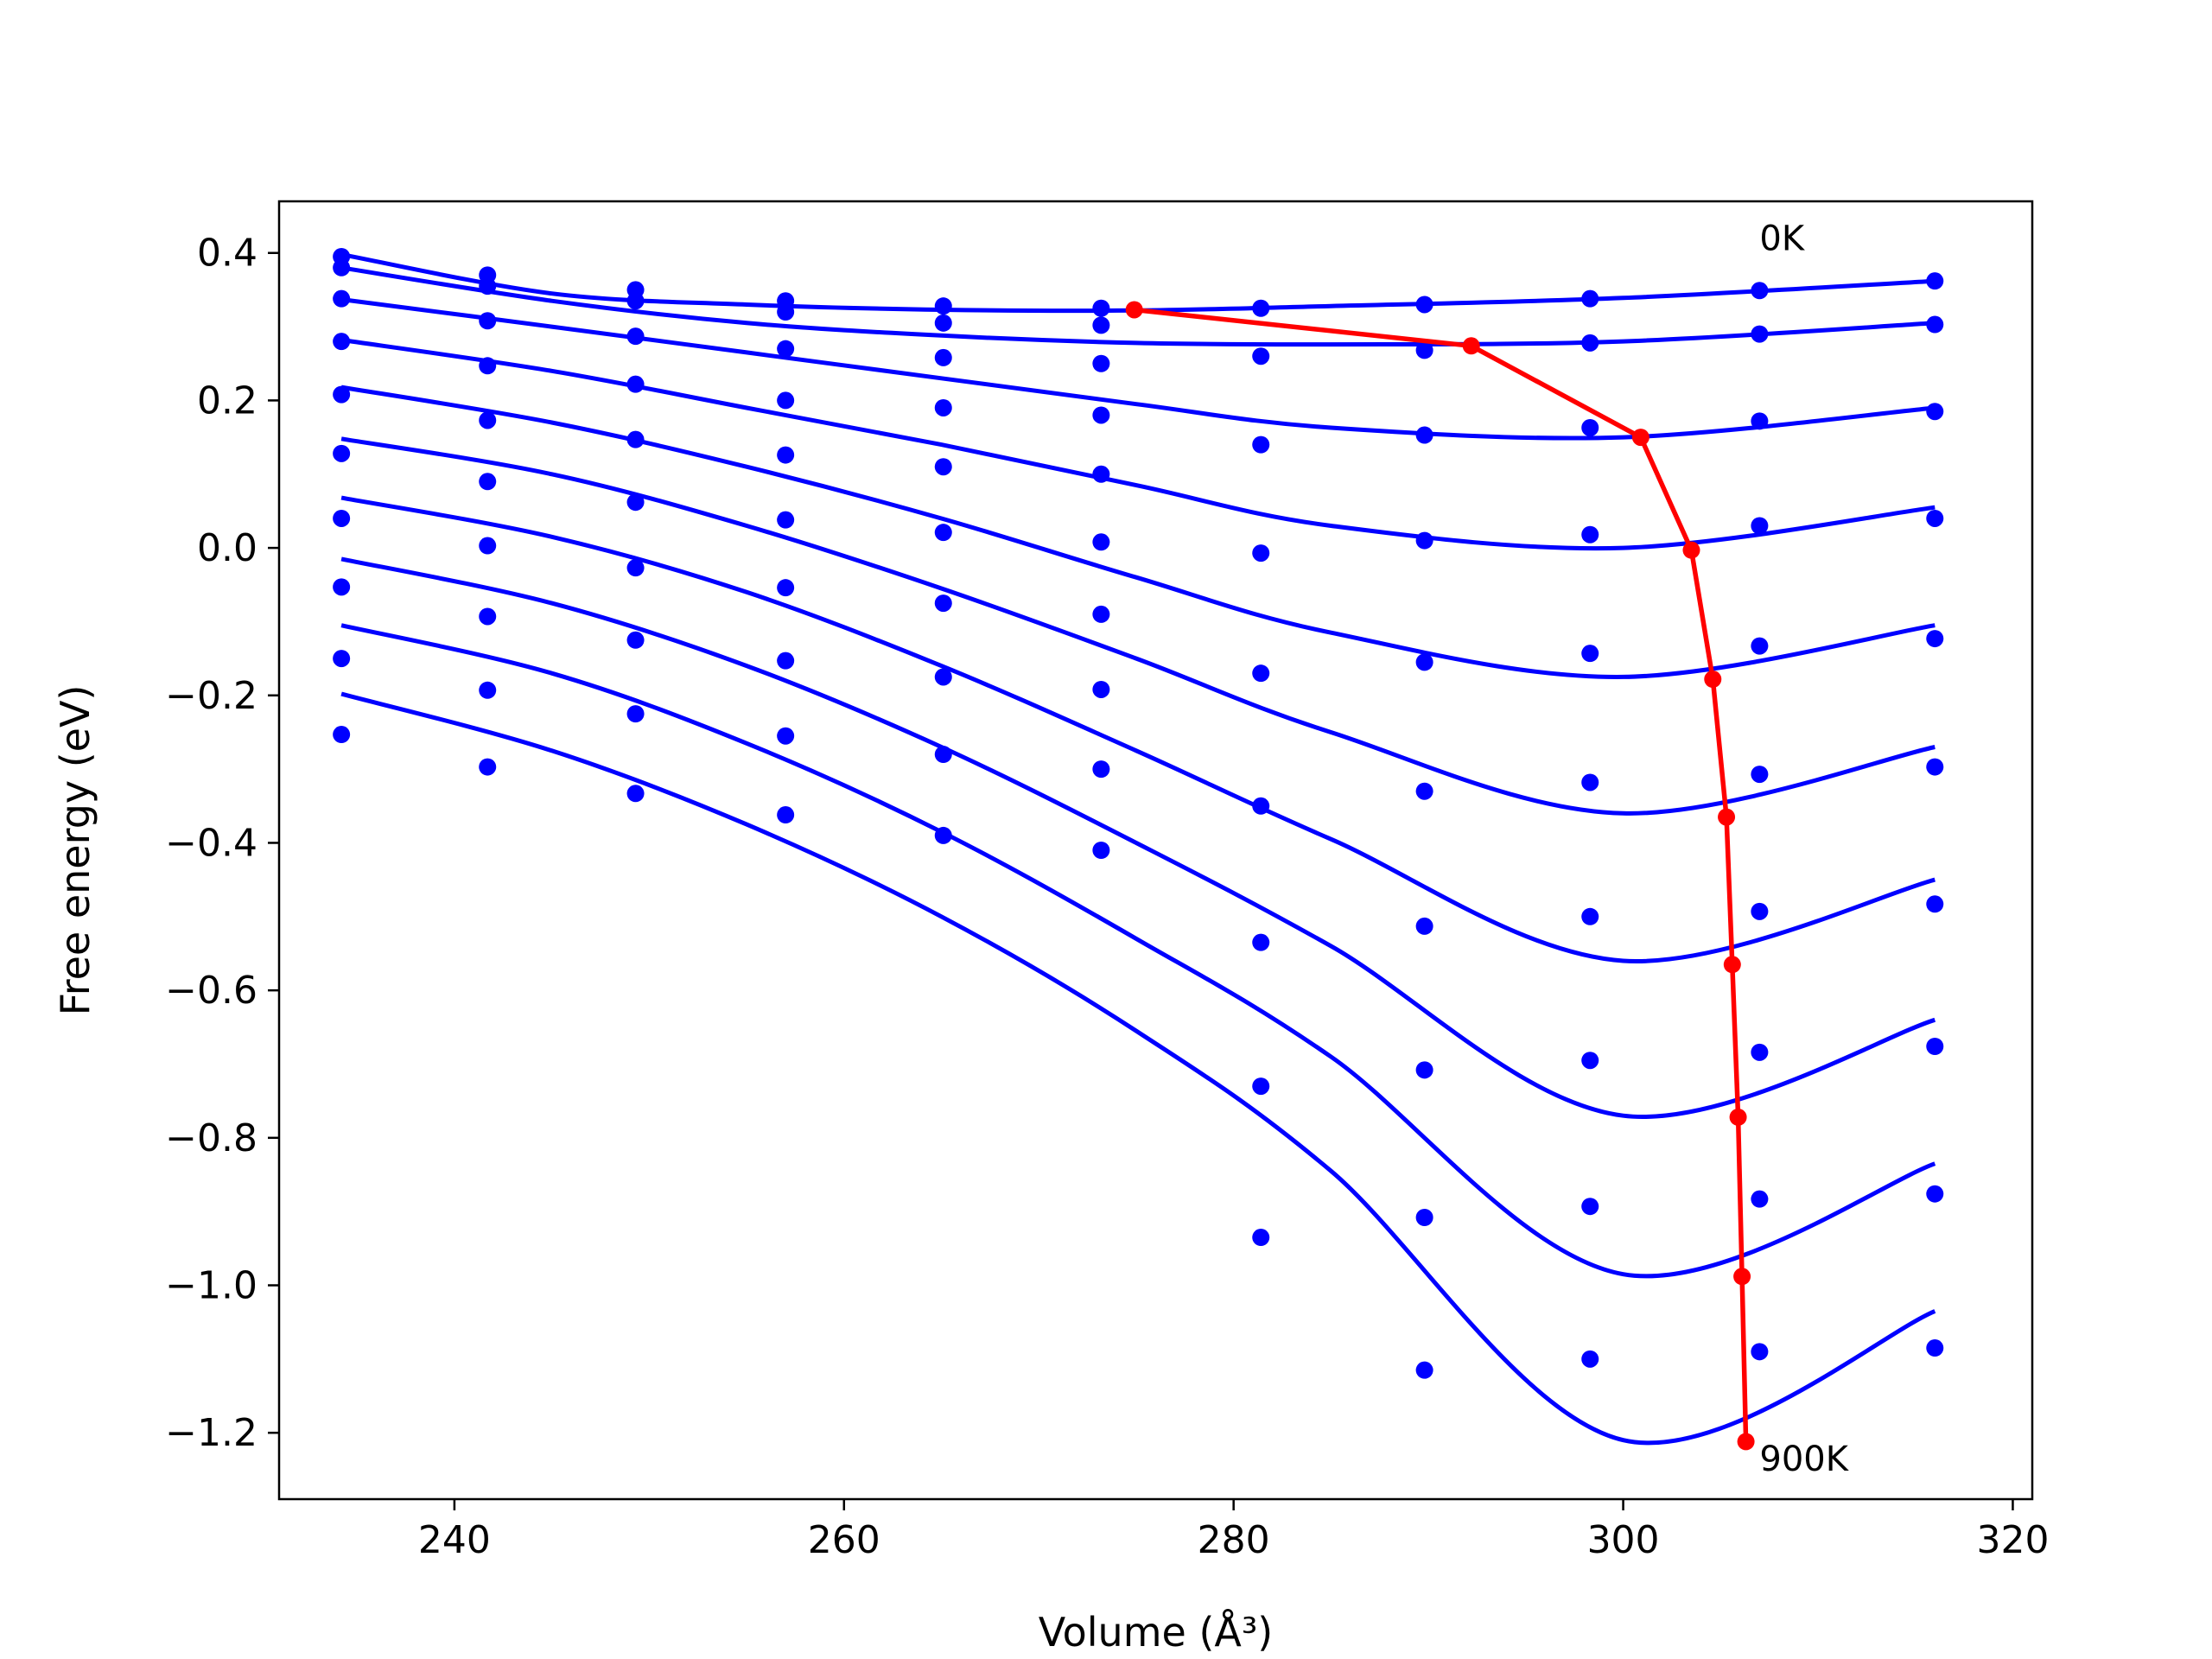 This screenshot has width=2212, height=1659. Describe the element at coordinates (211, 696) in the screenshot. I see `y-tick-label: −0.2` at that location.